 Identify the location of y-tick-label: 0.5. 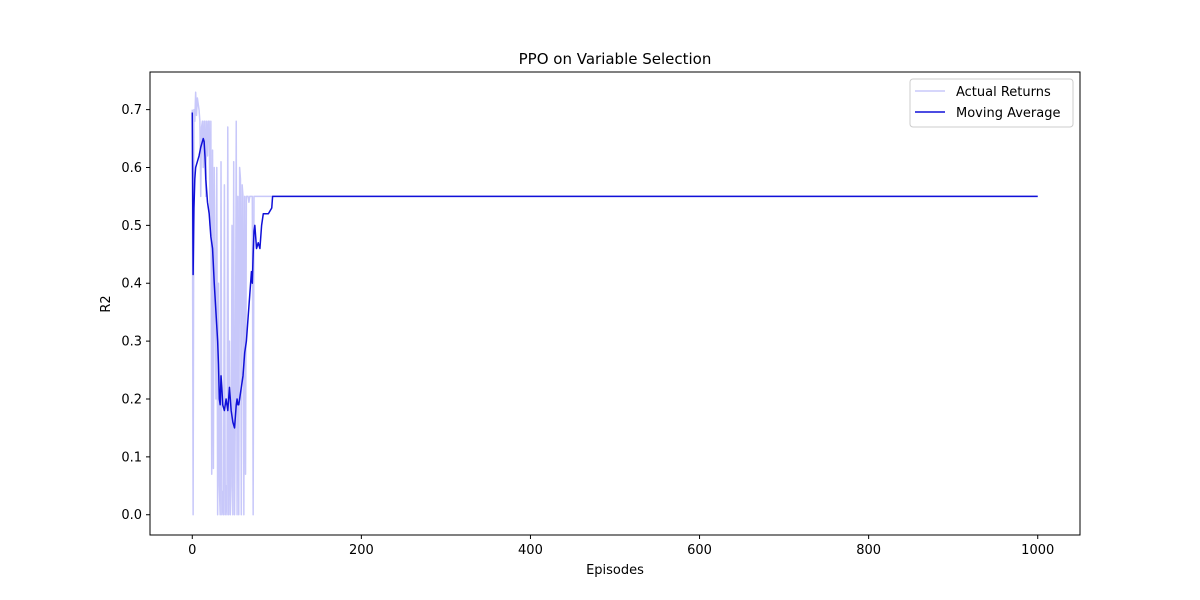
(131, 226).